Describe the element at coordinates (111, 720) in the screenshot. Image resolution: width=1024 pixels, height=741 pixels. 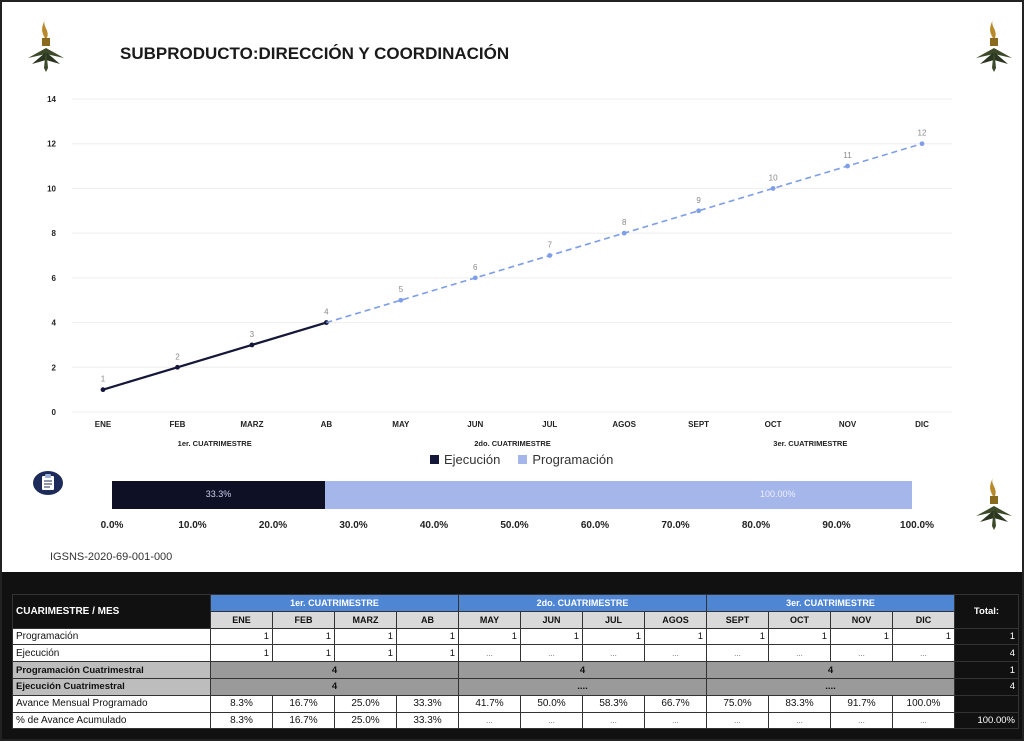
I see `table-row-label: % de Avance Acumulado` at that location.